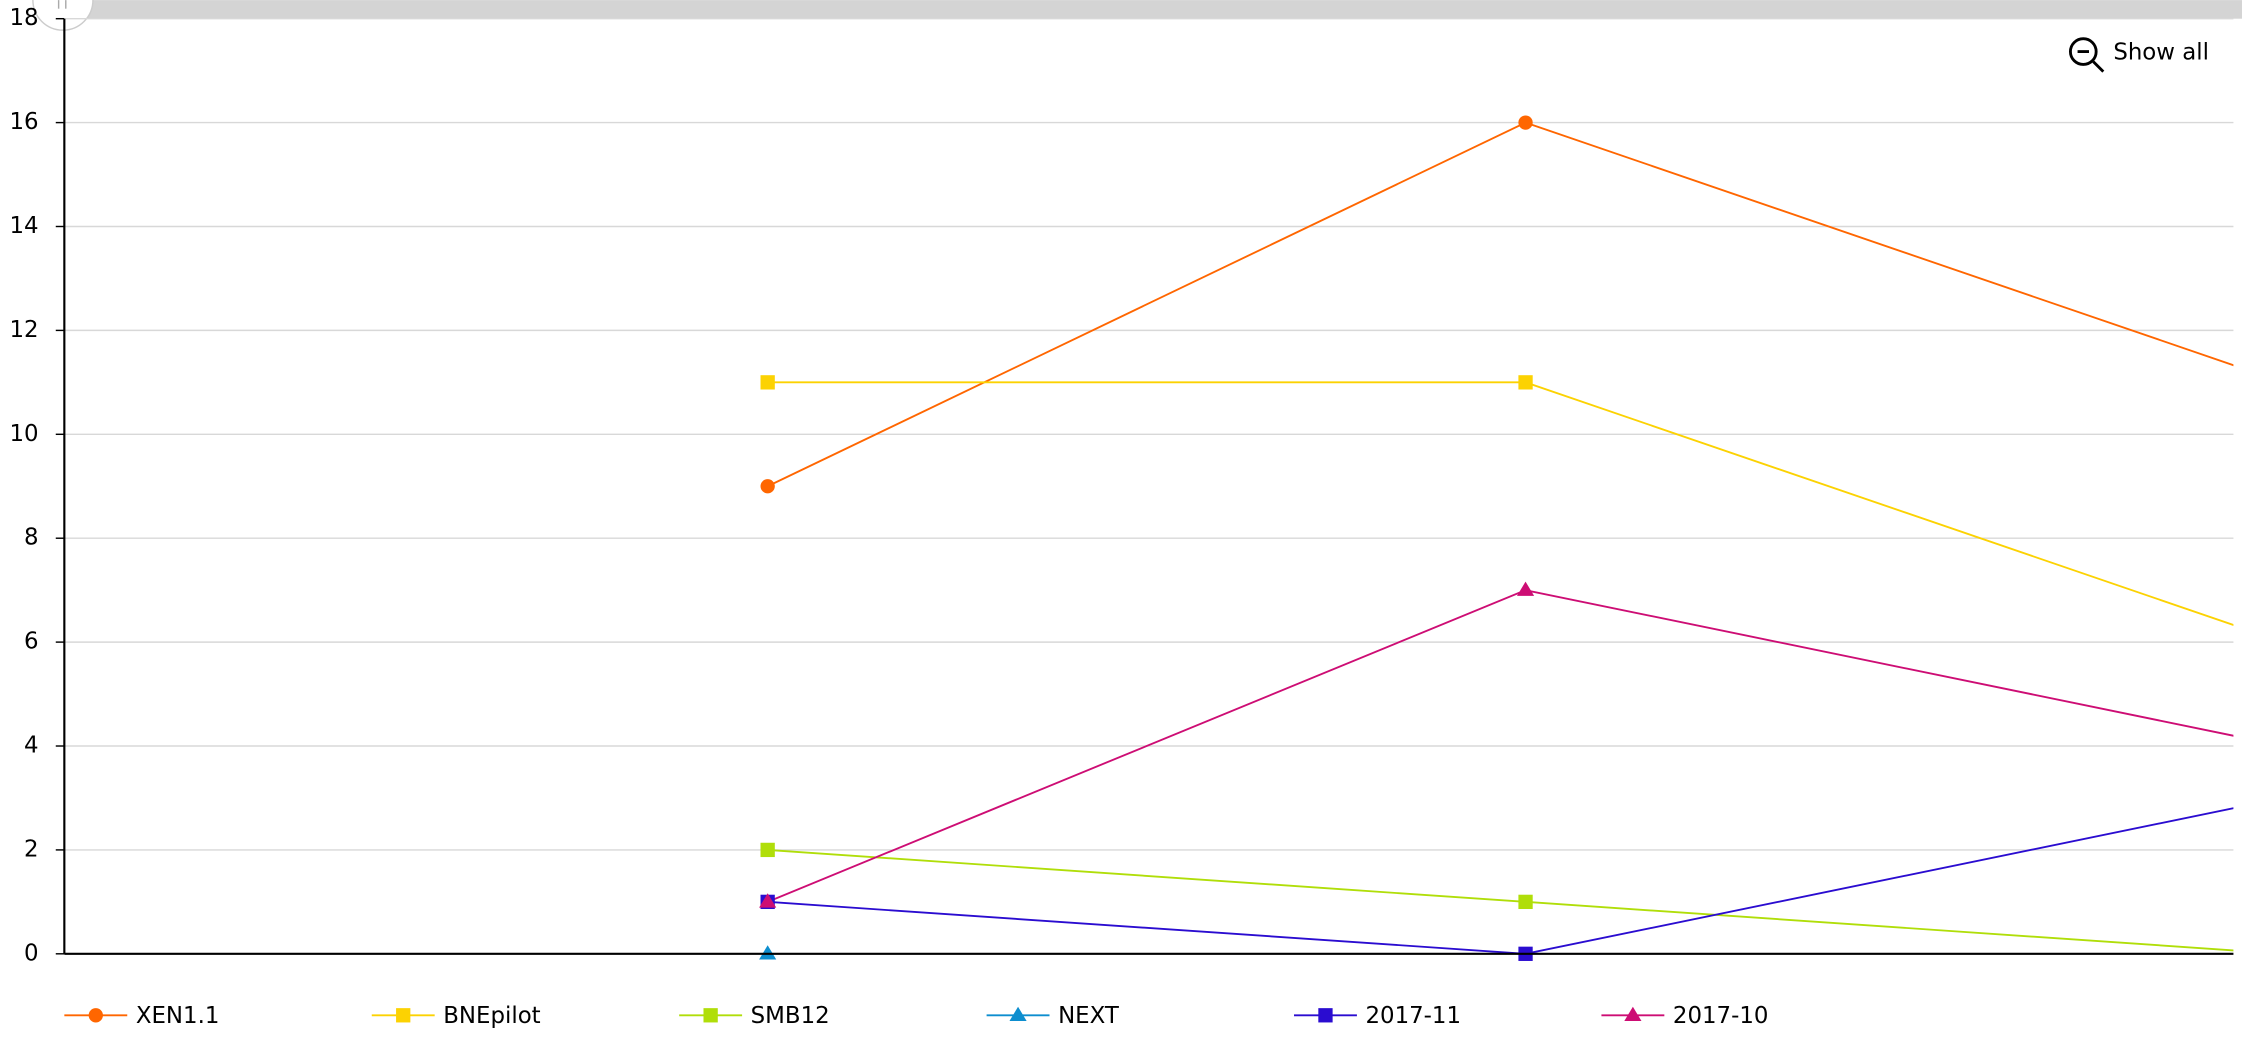  Describe the element at coordinates (24, 434) in the screenshot. I see `y-tick-label: 10` at that location.